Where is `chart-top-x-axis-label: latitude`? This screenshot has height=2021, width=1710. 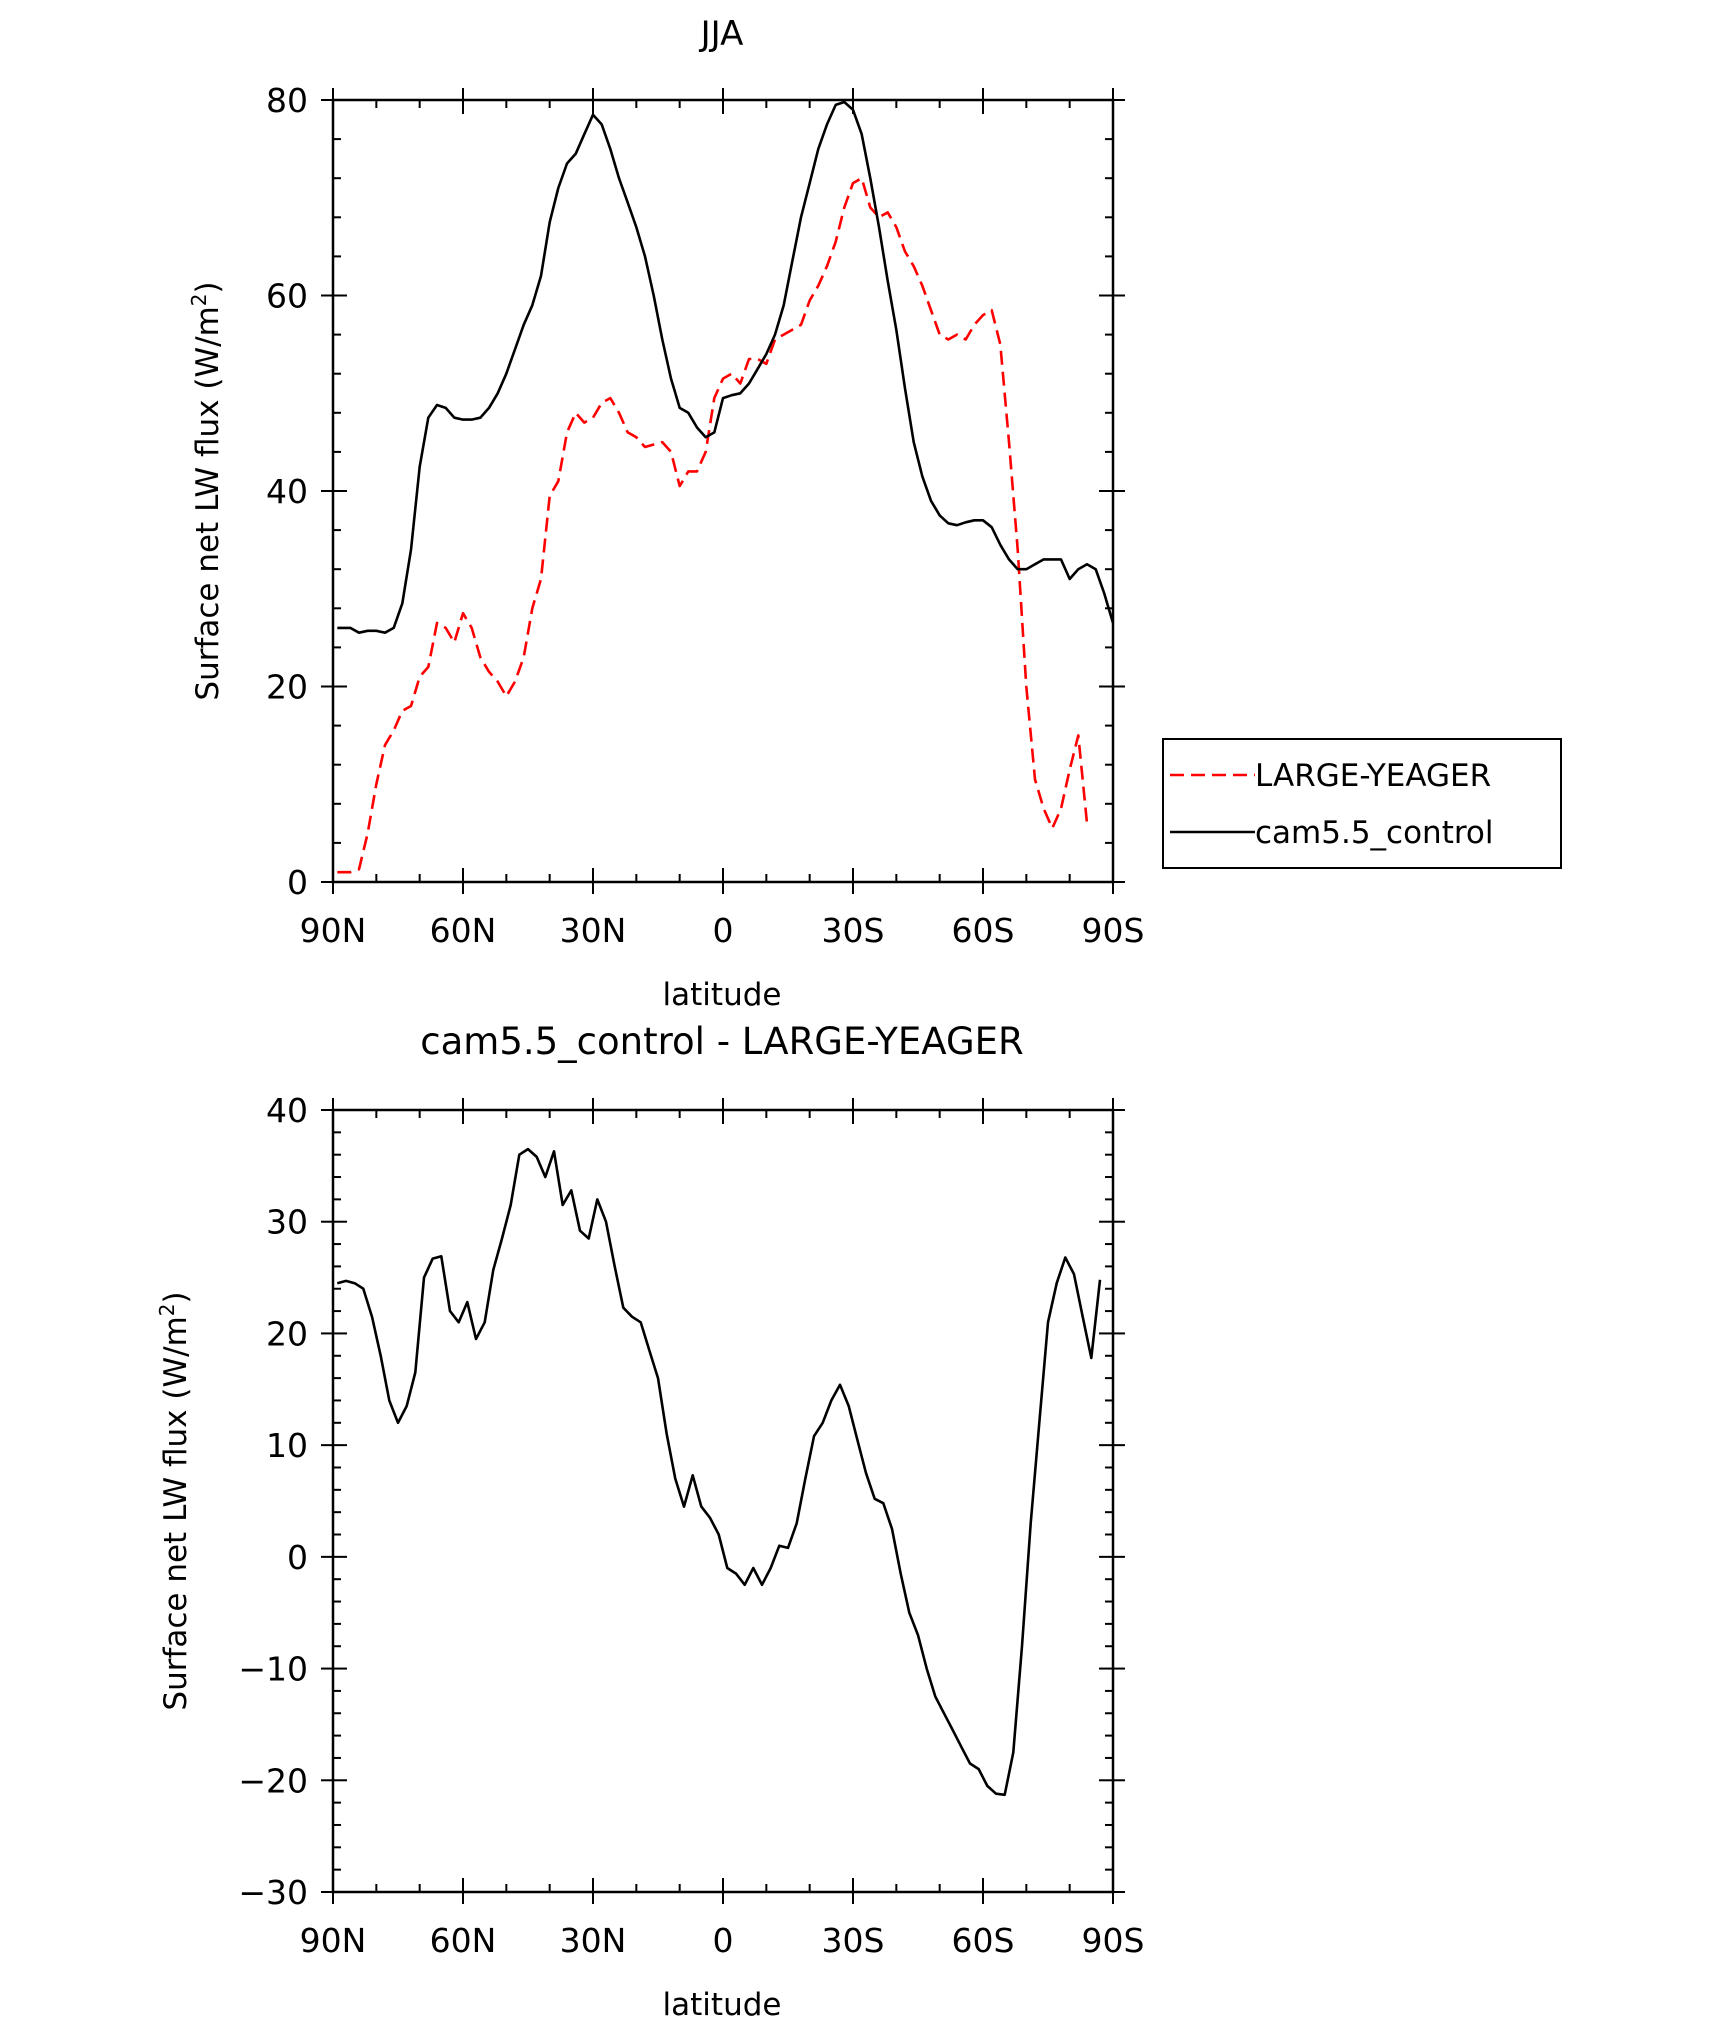 chart-top-x-axis-label: latitude is located at coordinates (722, 995).